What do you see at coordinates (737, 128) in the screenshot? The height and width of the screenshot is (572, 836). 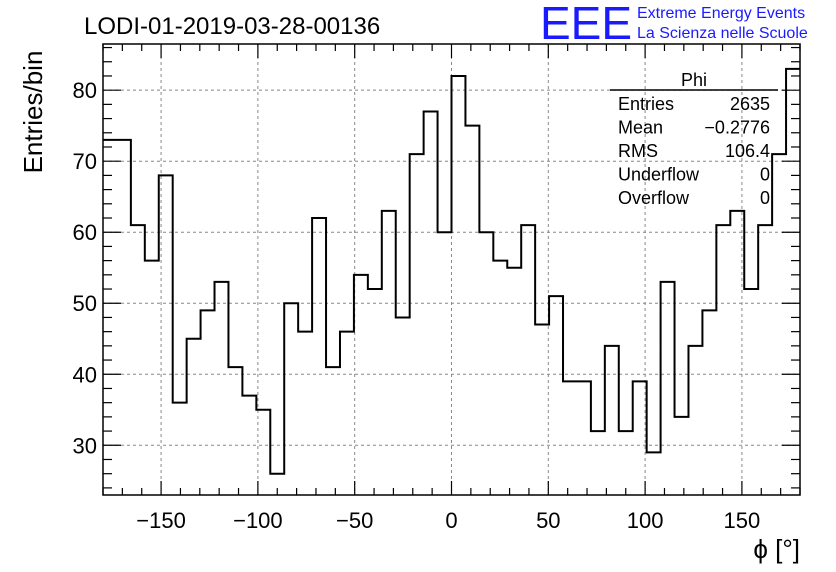 I see `stats-row-value: −0.2776` at bounding box center [737, 128].